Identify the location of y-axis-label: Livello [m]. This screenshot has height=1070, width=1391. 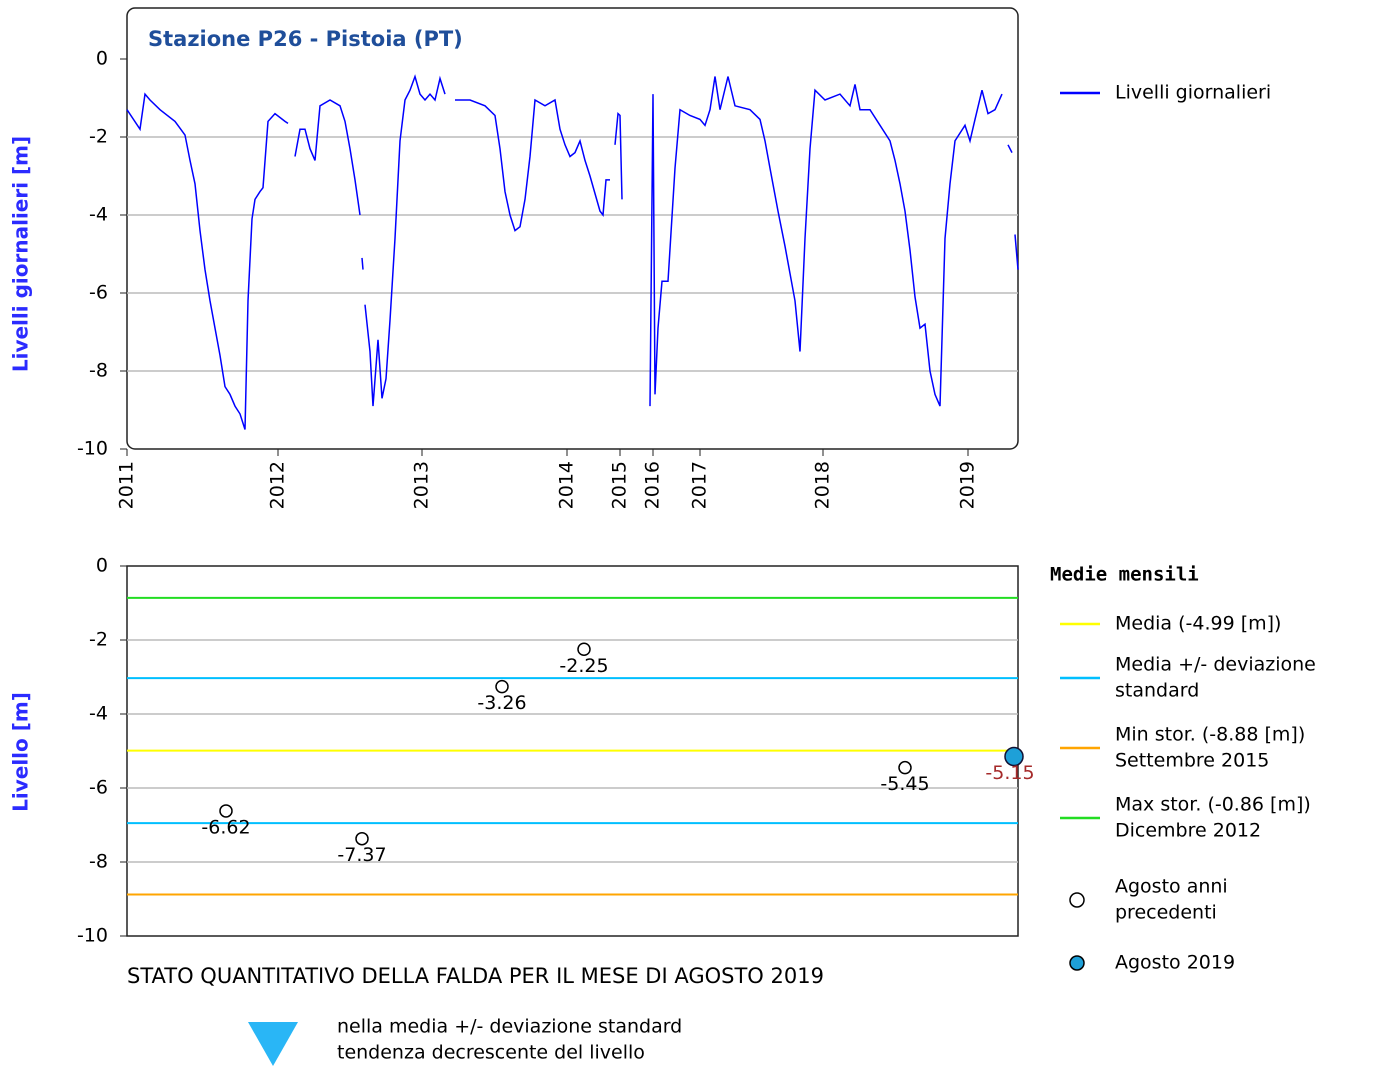
(21, 752).